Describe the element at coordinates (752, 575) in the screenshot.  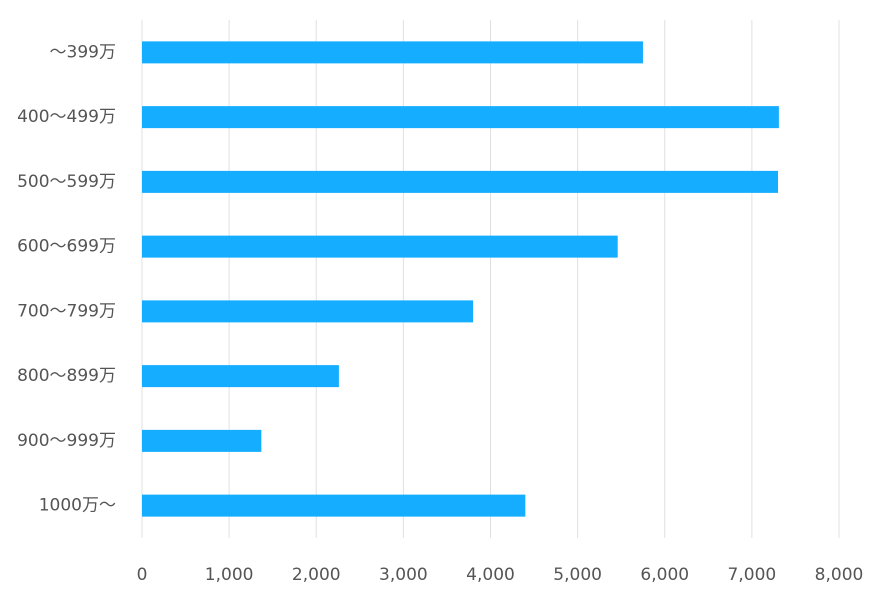
I see `x-tick-label: 7,000` at that location.